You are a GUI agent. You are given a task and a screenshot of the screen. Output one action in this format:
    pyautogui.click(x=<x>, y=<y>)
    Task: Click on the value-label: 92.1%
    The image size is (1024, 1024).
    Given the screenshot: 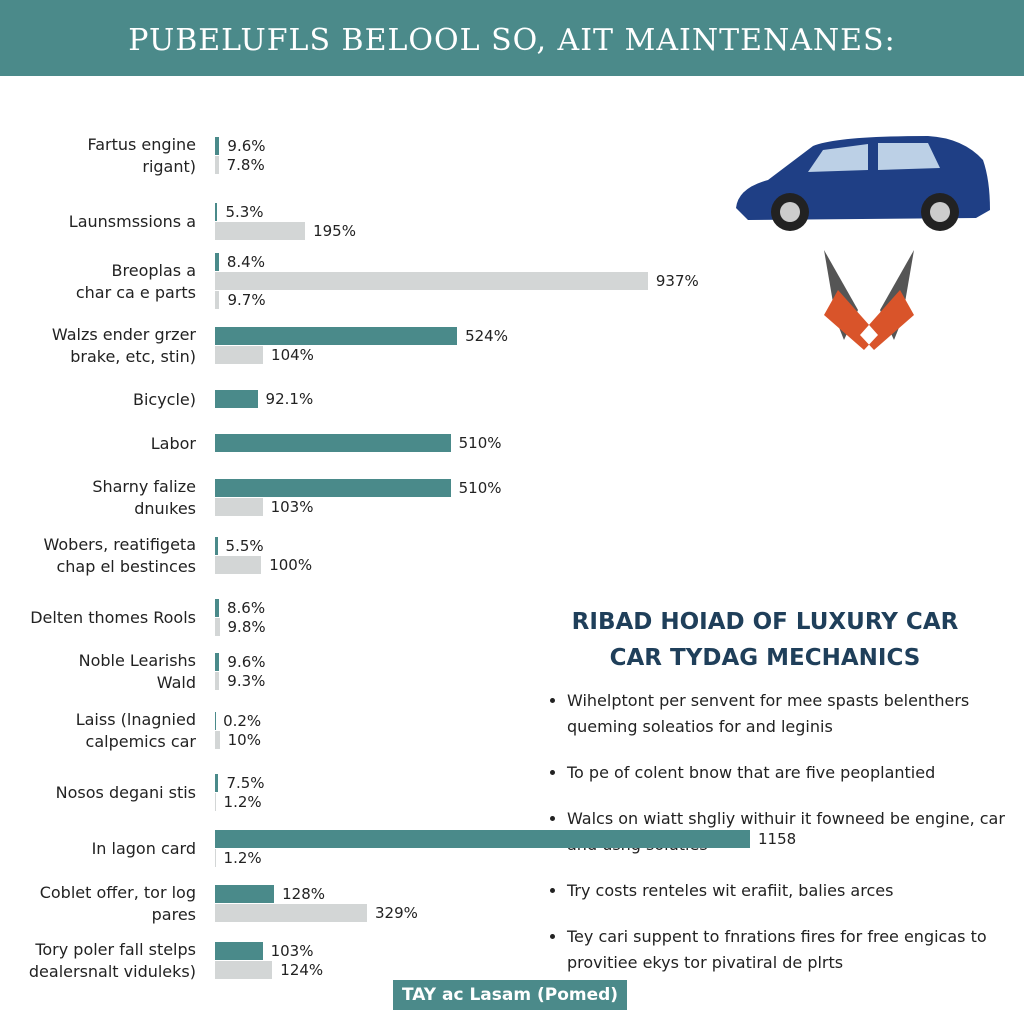 What is the action you would take?
    pyautogui.click(x=289, y=399)
    